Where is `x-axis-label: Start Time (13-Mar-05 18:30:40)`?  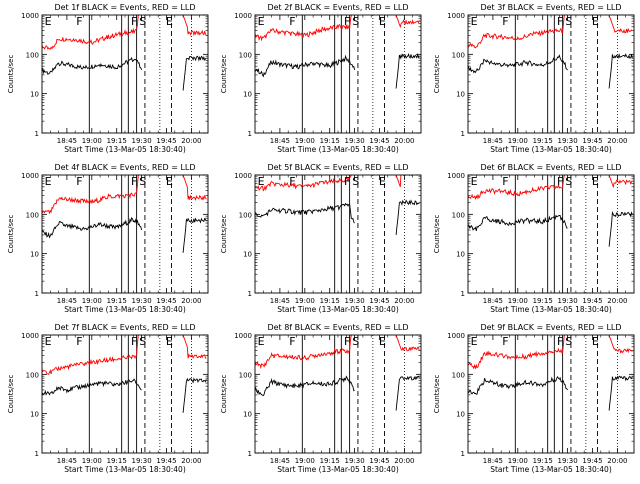 x-axis-label: Start Time (13-Mar-05 18:30:40) is located at coordinates (338, 469).